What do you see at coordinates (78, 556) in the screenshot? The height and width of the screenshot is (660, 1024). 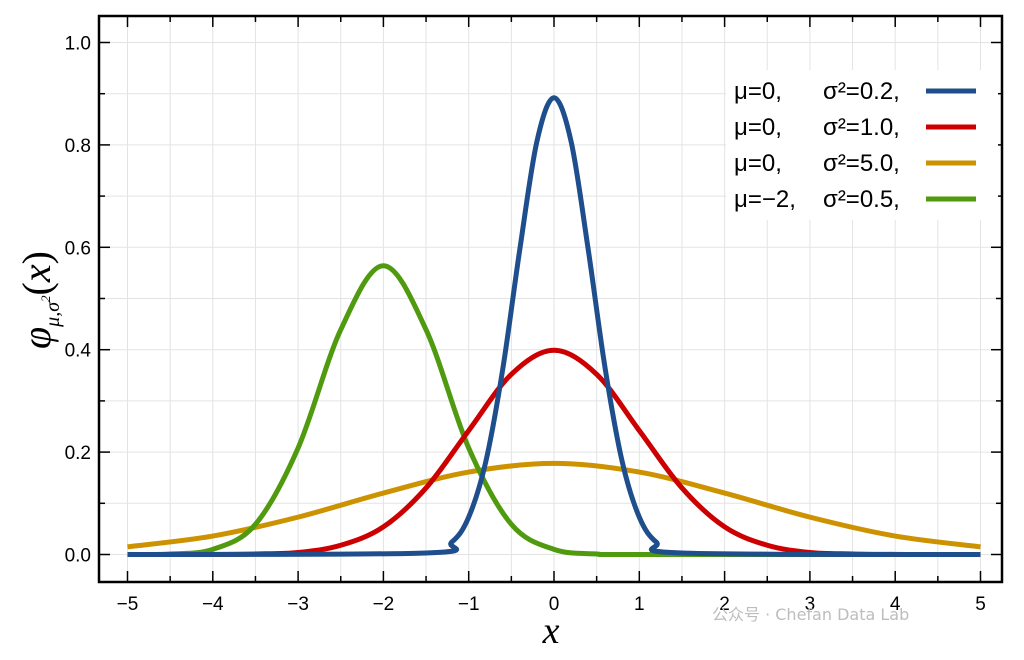 I see `y-tick-label: 0.0` at bounding box center [78, 556].